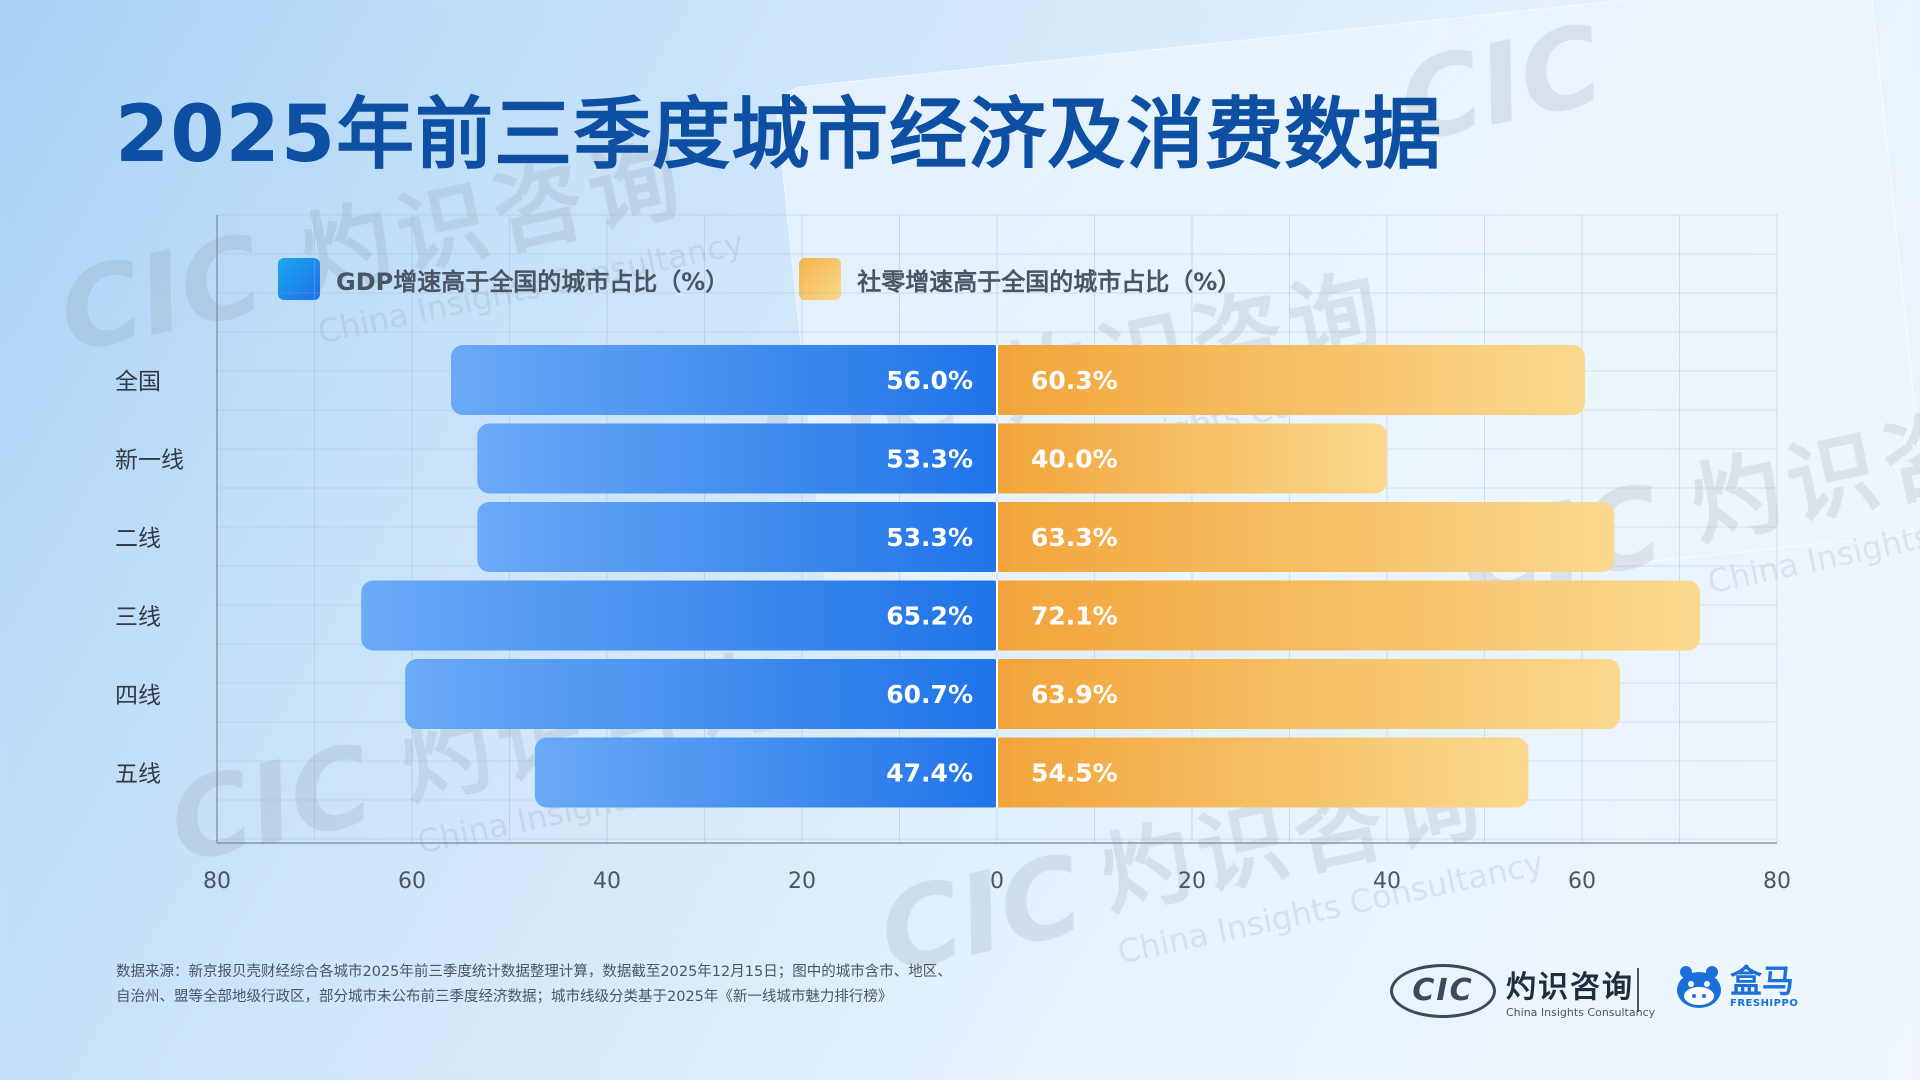  What do you see at coordinates (759, 279) in the screenshot?
I see `chart-legend: GDP增速高于全国的城市占比（%） 社零增速高于全国的城市占比（%）` at bounding box center [759, 279].